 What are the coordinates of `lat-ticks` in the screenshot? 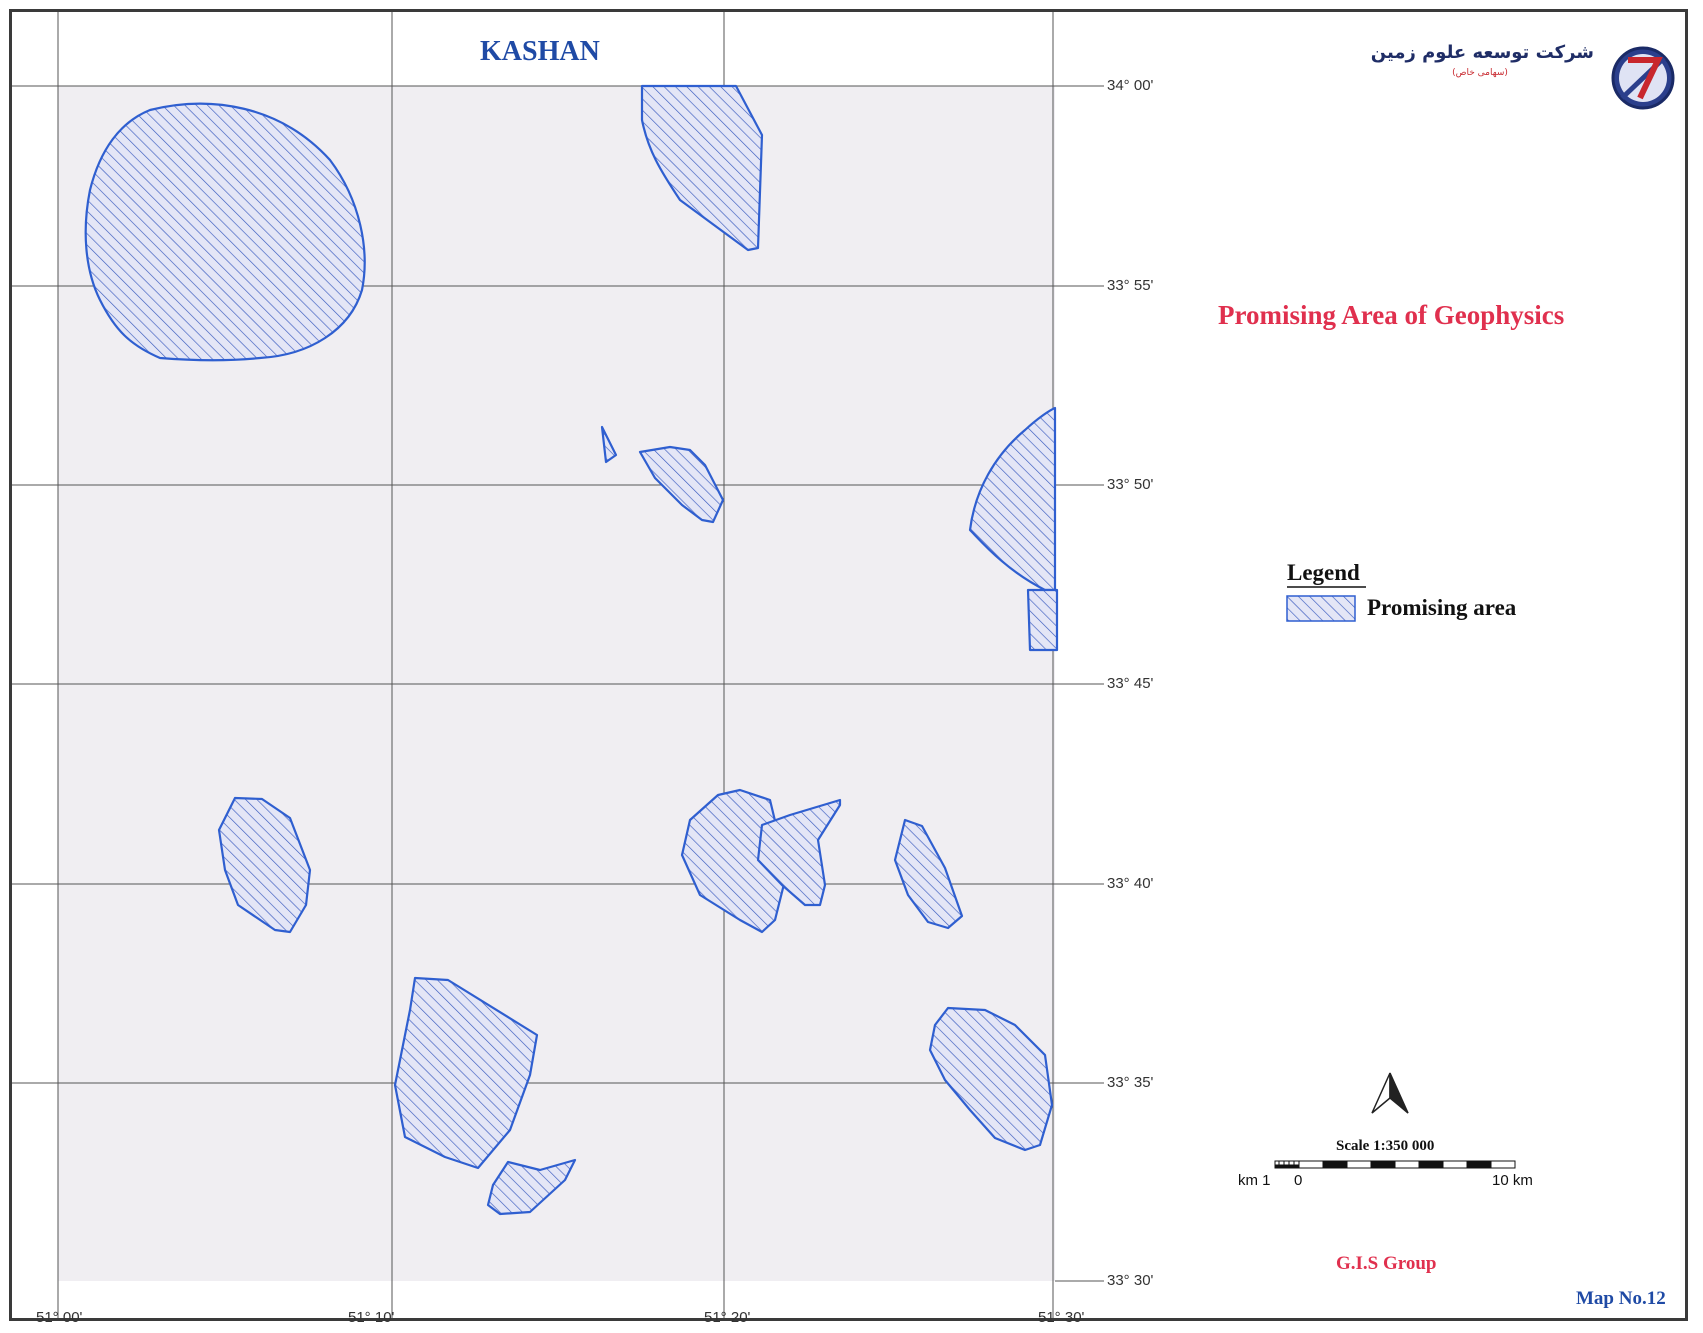 It's located at (1099, 683).